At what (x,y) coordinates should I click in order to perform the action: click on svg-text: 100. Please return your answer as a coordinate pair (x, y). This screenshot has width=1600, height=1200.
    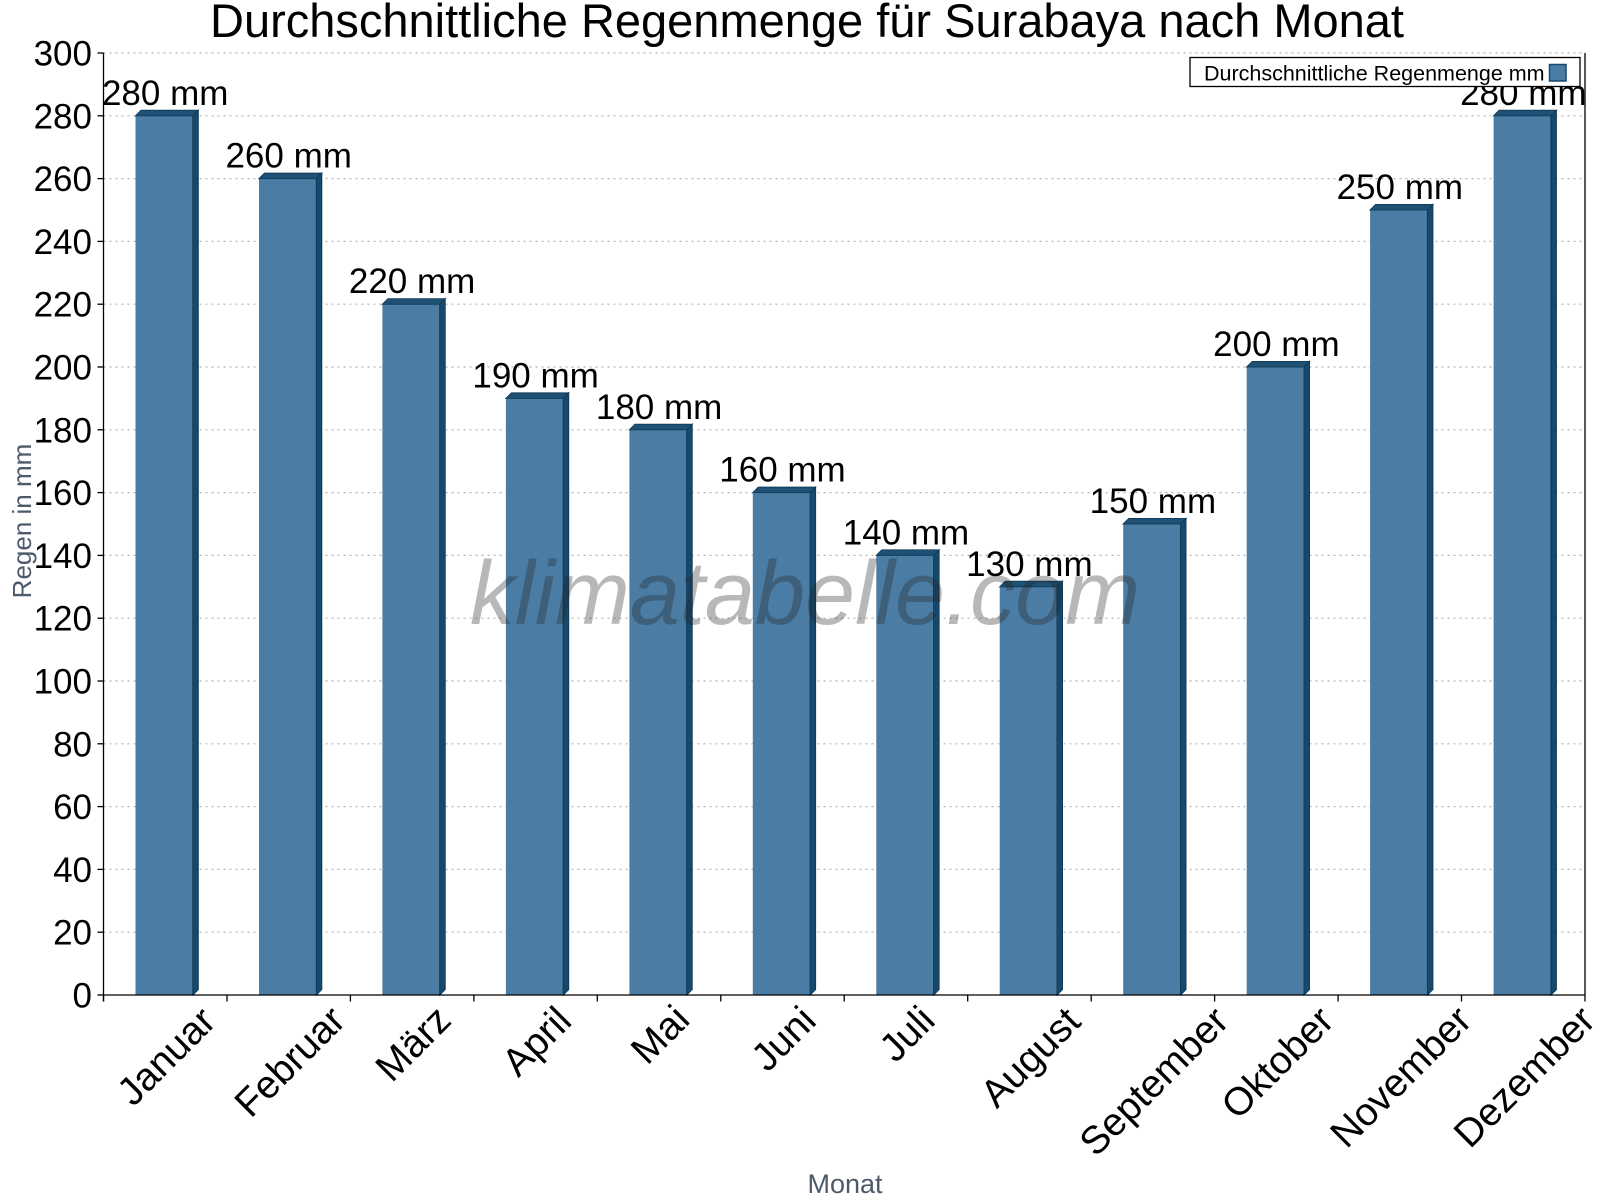
    Looking at the image, I should click on (63, 682).